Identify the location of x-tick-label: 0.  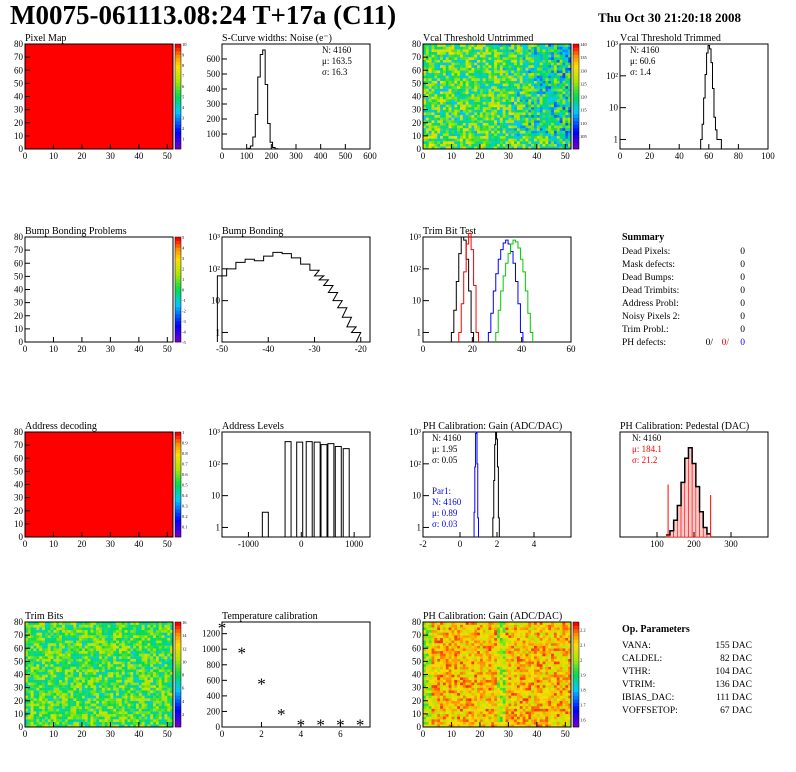
(25, 544).